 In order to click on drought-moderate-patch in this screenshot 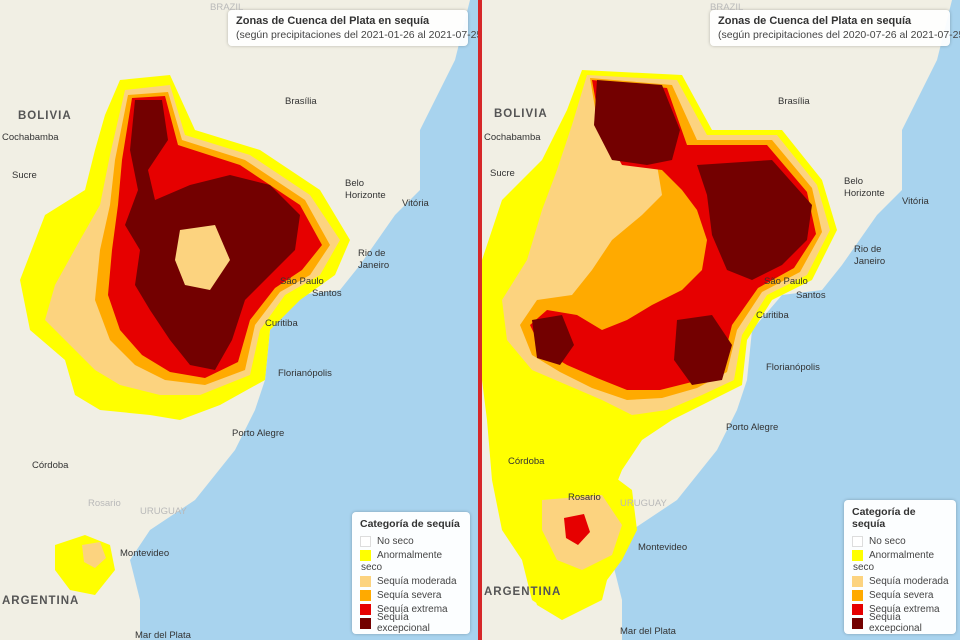, I will do `click(202, 257)`.